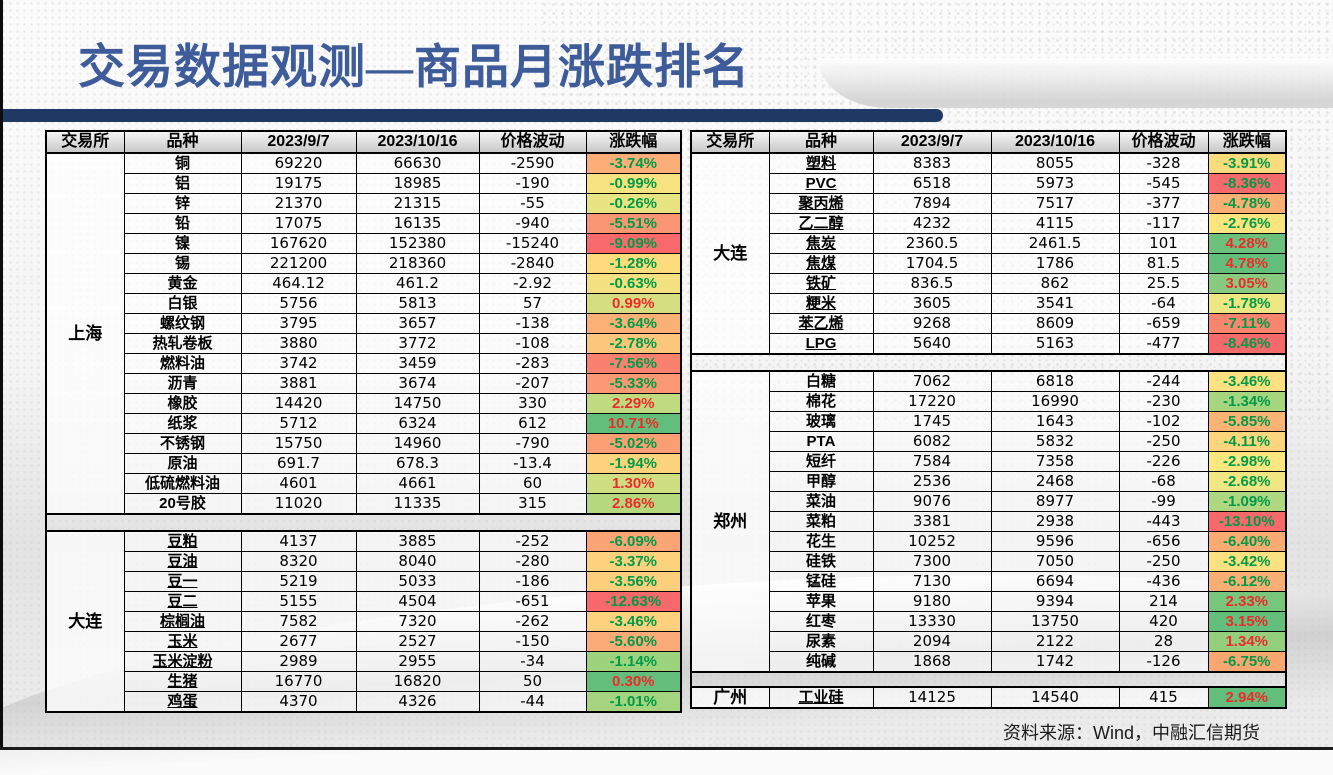  I want to click on price-end-cell: 66630, so click(417, 163).